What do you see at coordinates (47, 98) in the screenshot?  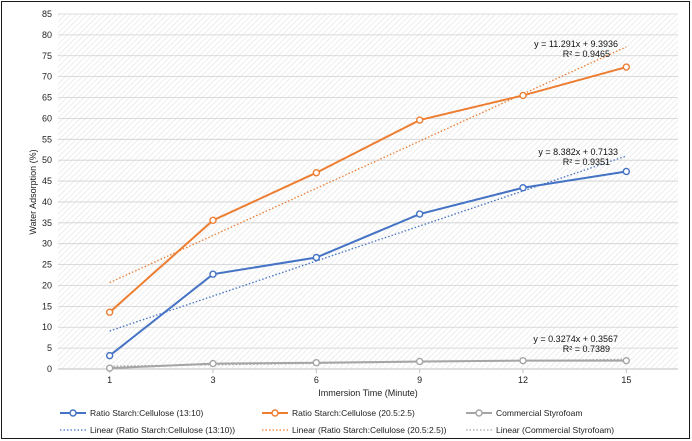 I see `y-tick-label: 65` at bounding box center [47, 98].